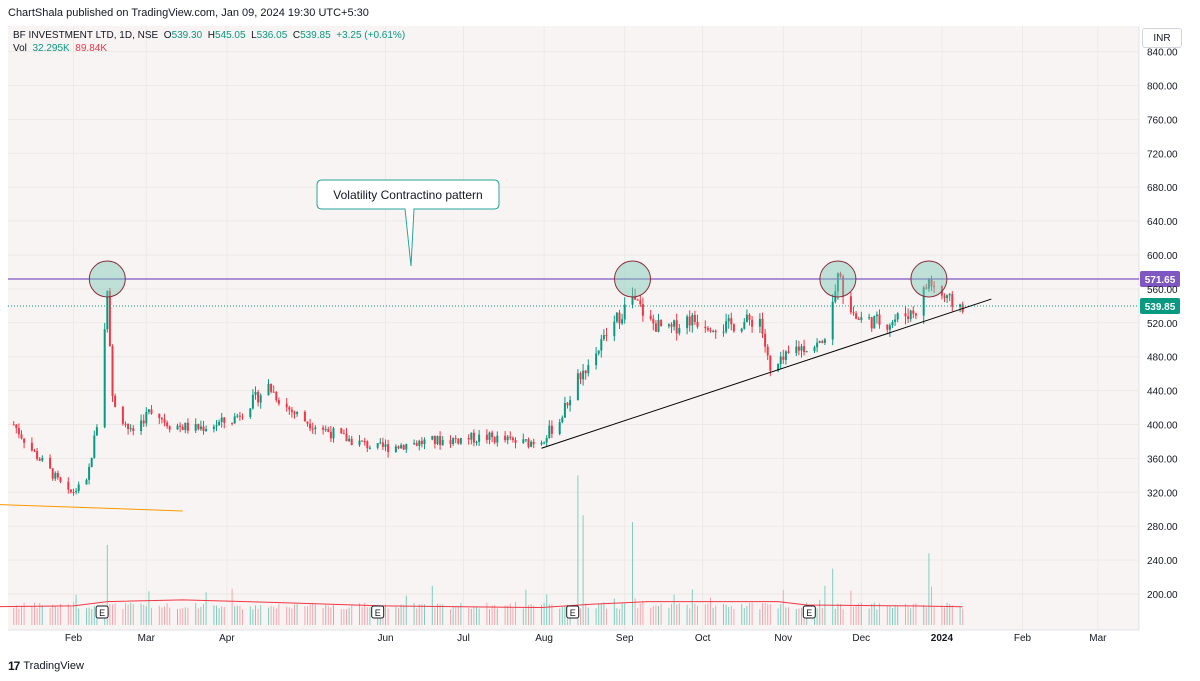 The width and height of the screenshot is (1200, 681). I want to click on annotation-text: Volatility Contractino pattern, so click(407, 195).